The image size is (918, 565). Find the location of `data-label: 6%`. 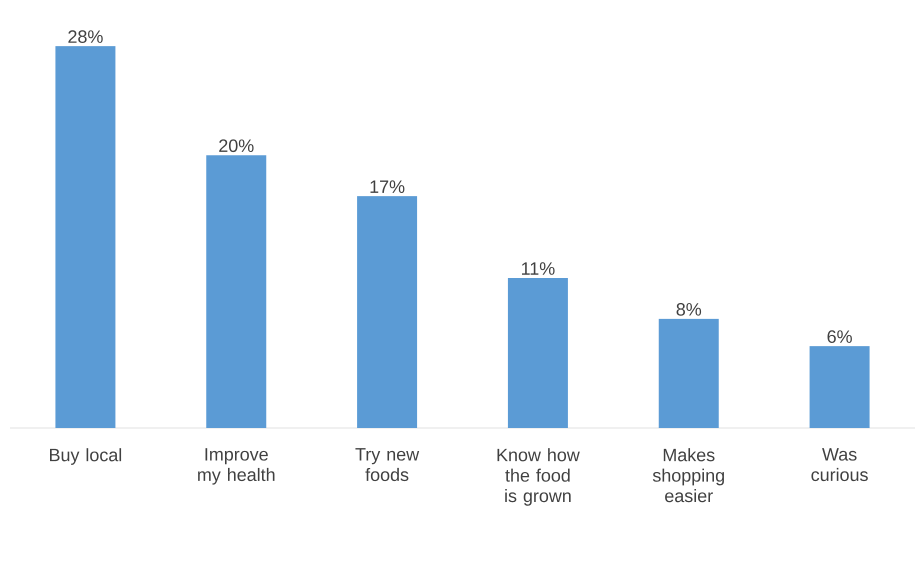

data-label: 6% is located at coordinates (840, 336).